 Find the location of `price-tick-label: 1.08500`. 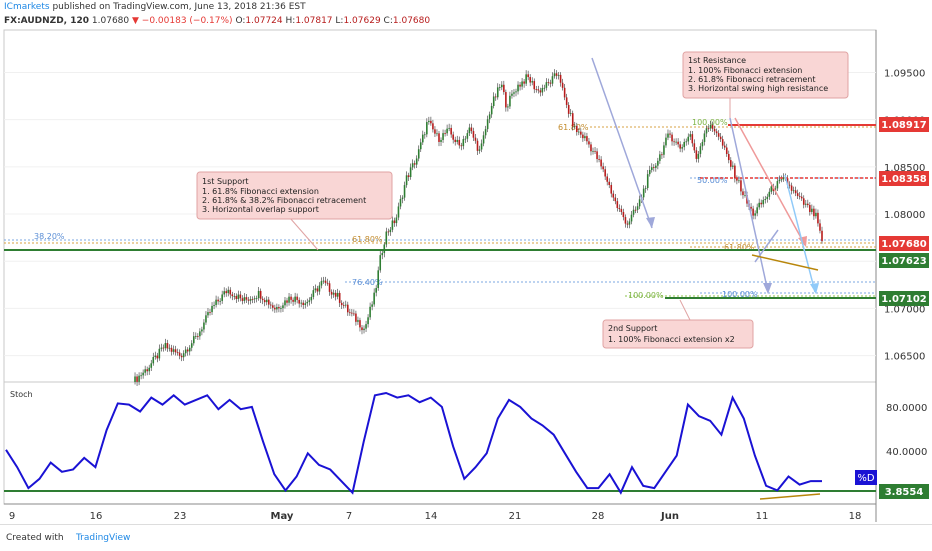

price-tick-label: 1.08500 is located at coordinates (904, 168).